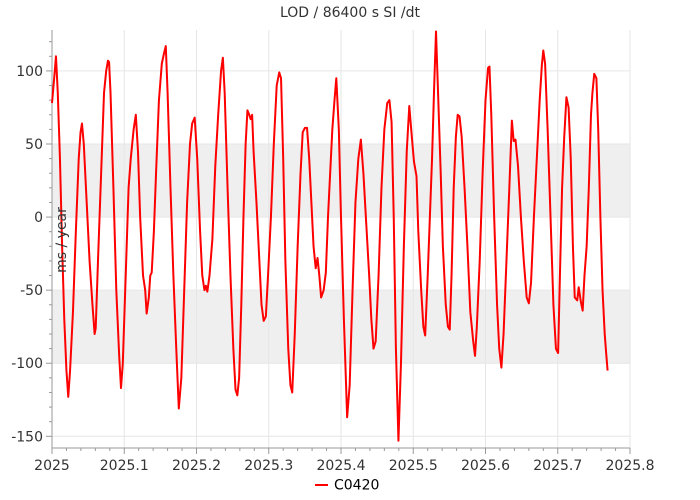 This screenshot has height=500, width=700. What do you see at coordinates (557, 466) in the screenshot?
I see `x-tick-label: 2025.7` at bounding box center [557, 466].